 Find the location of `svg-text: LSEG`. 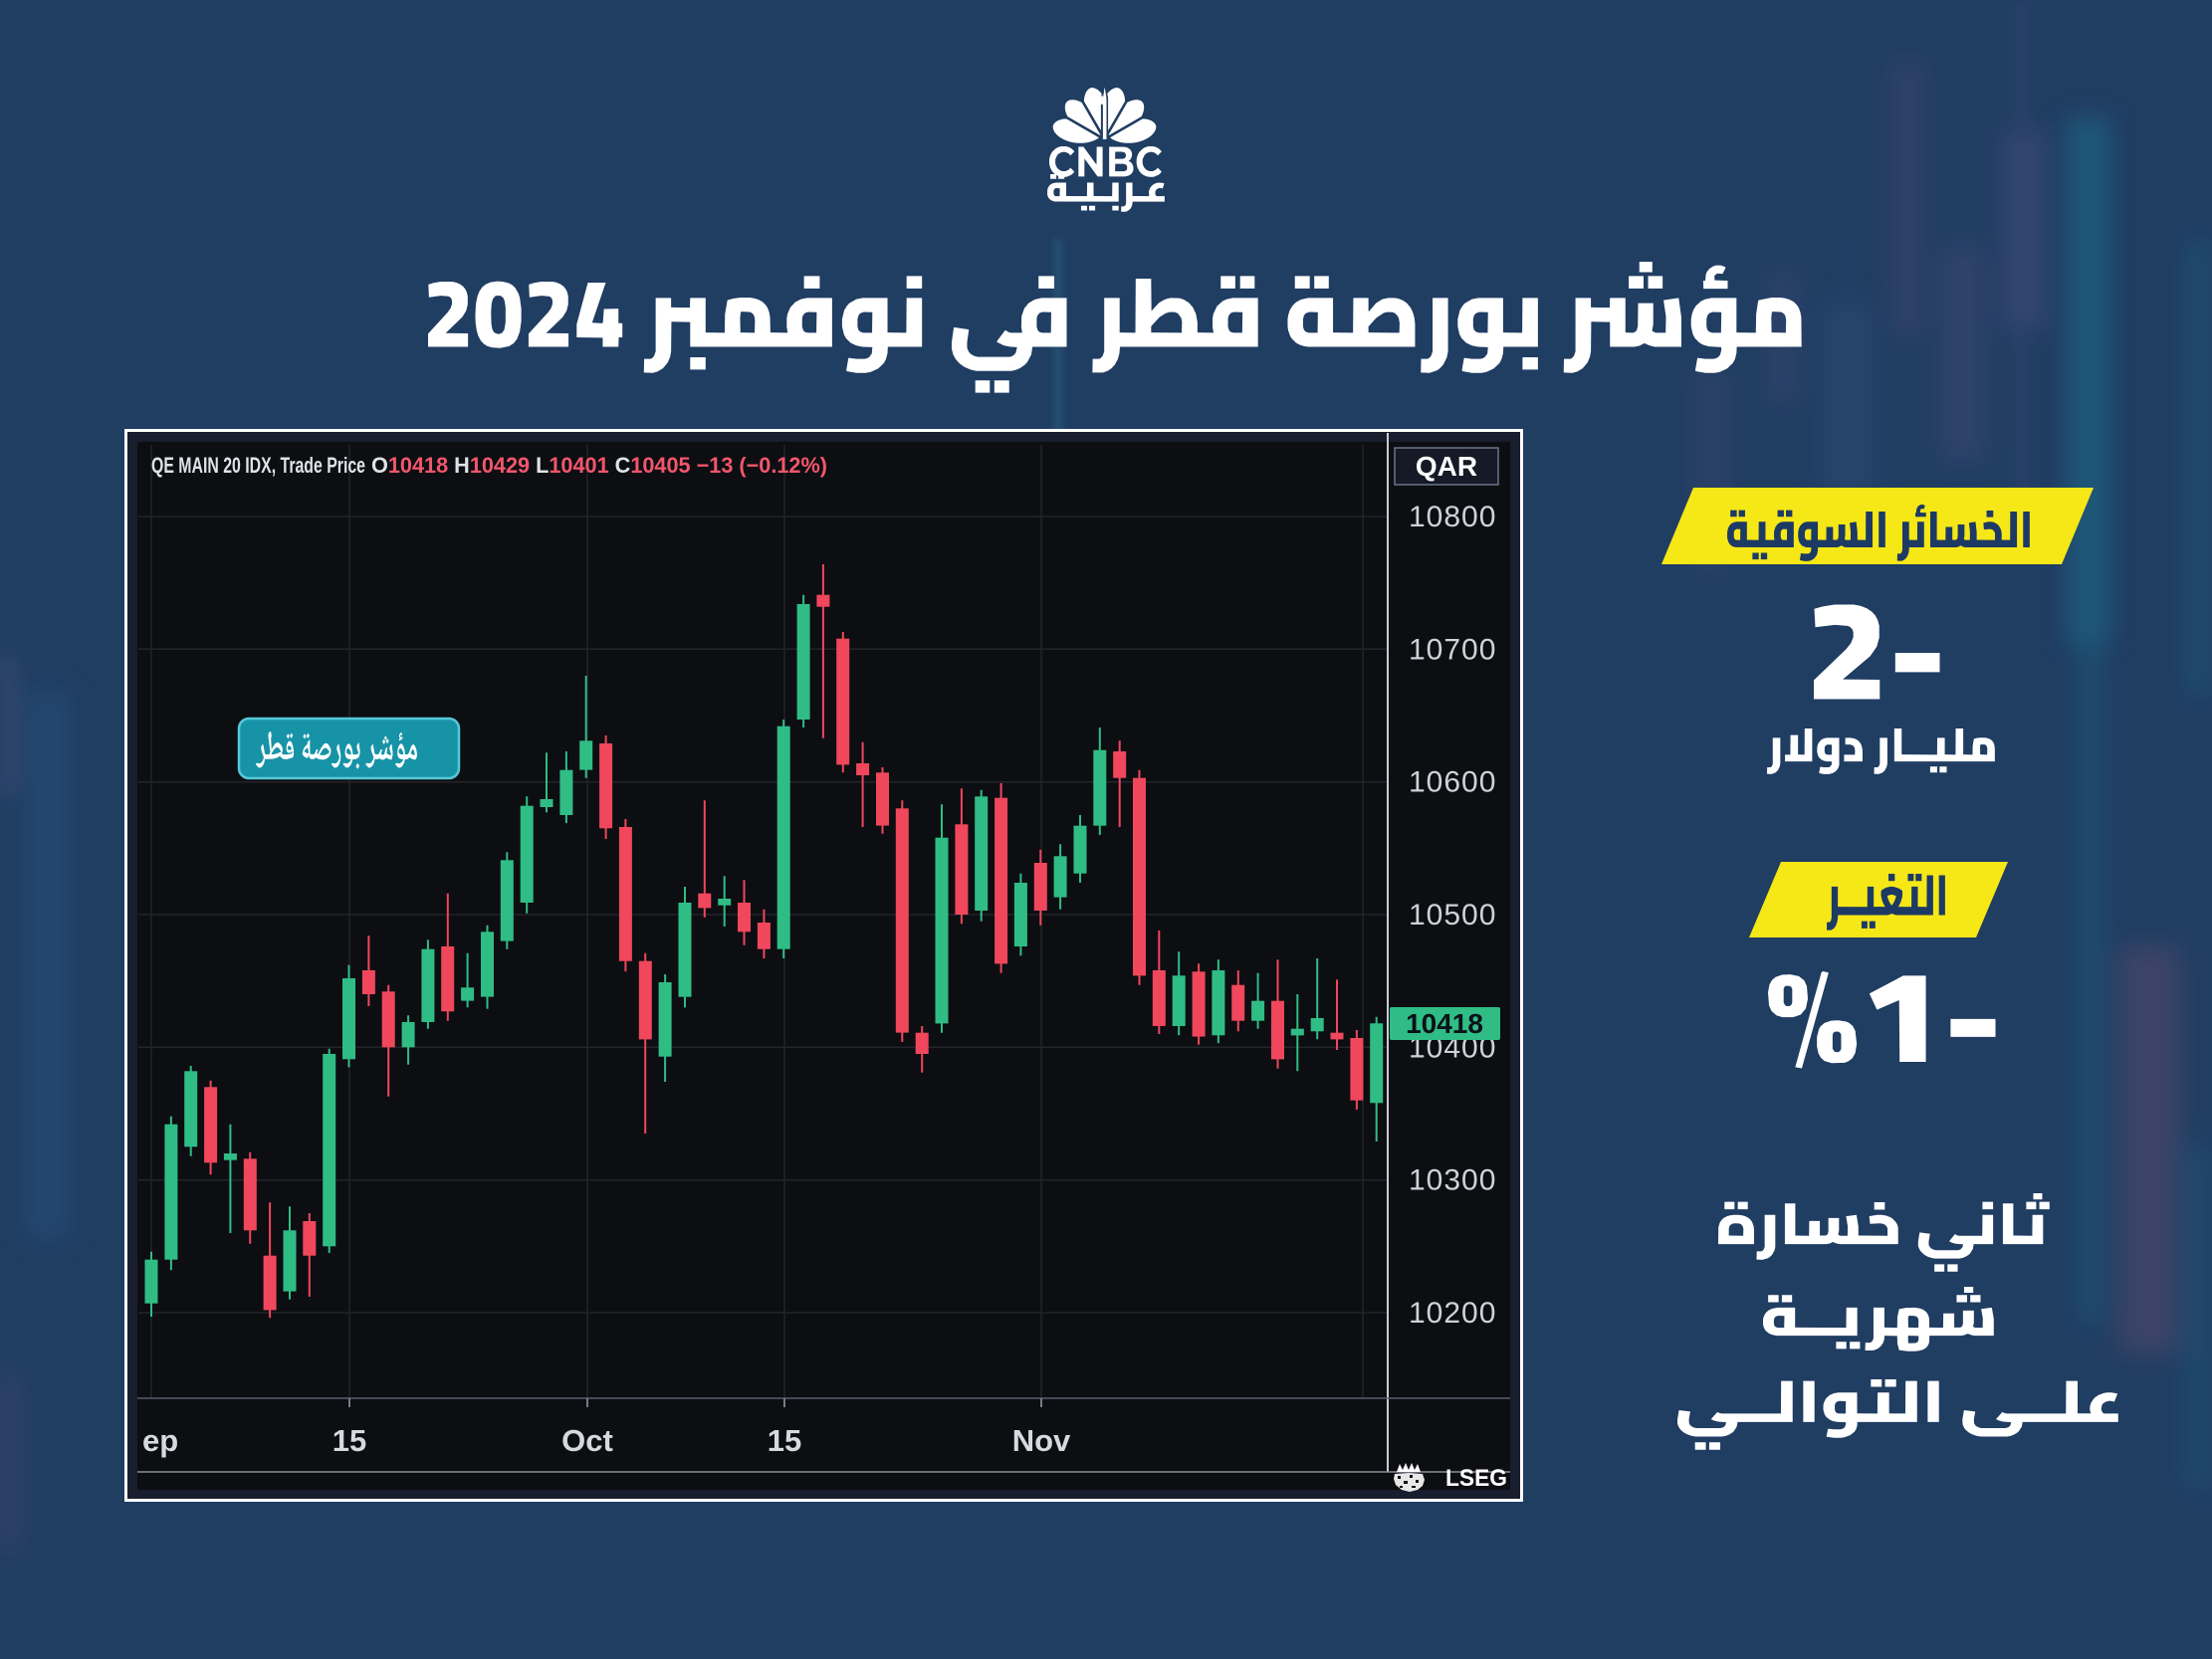

svg-text: LSEG is located at coordinates (1476, 1478).